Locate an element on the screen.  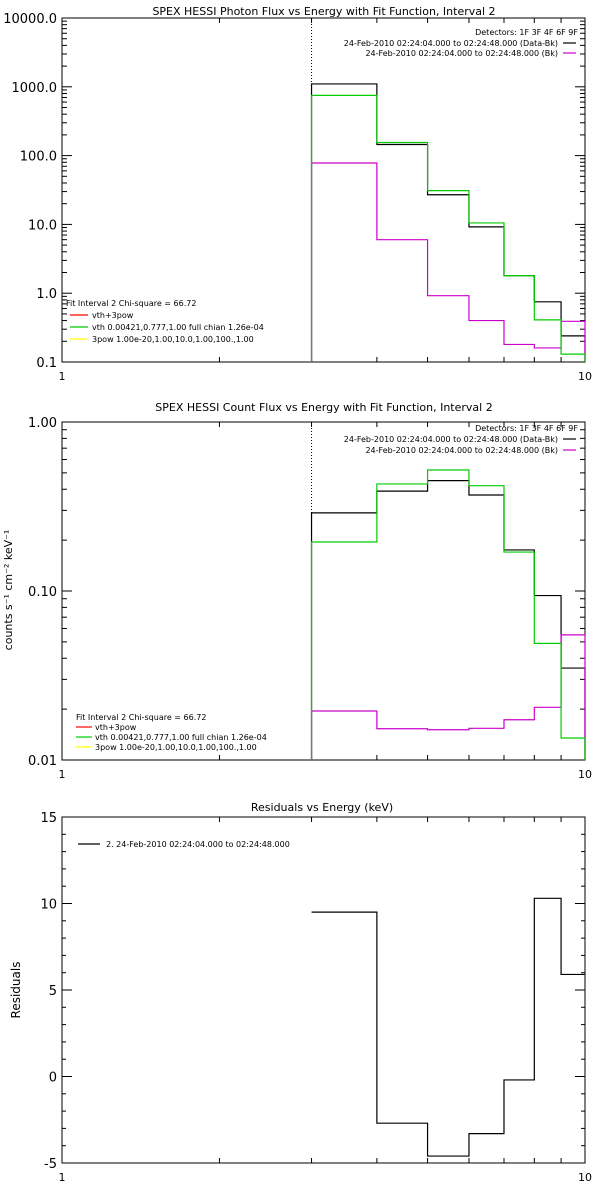
y-tick-label: -5 is located at coordinates (50, 1164).